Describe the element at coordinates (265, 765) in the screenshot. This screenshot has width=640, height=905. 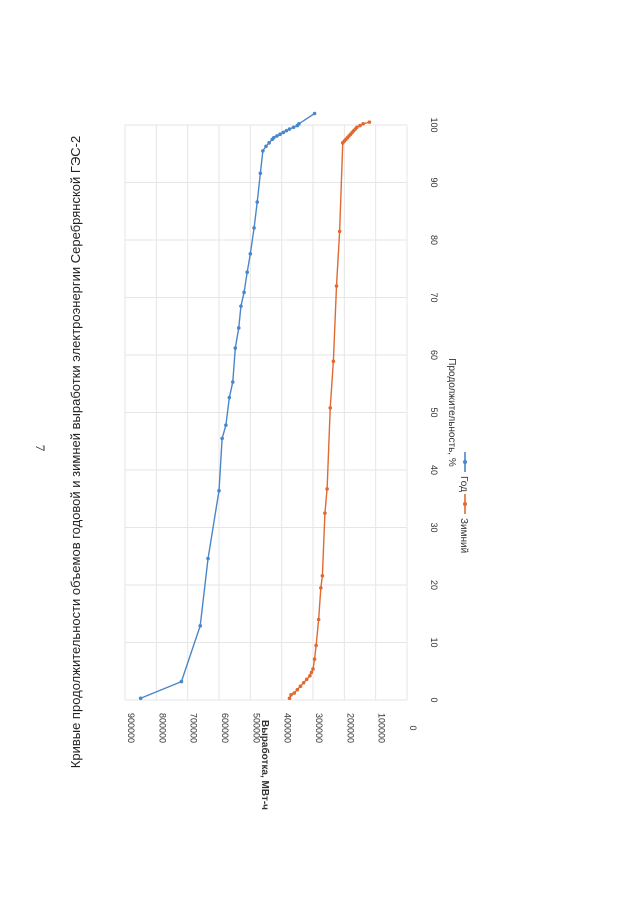
I see `y-axis-title: Выработка, МВт-ч` at that location.